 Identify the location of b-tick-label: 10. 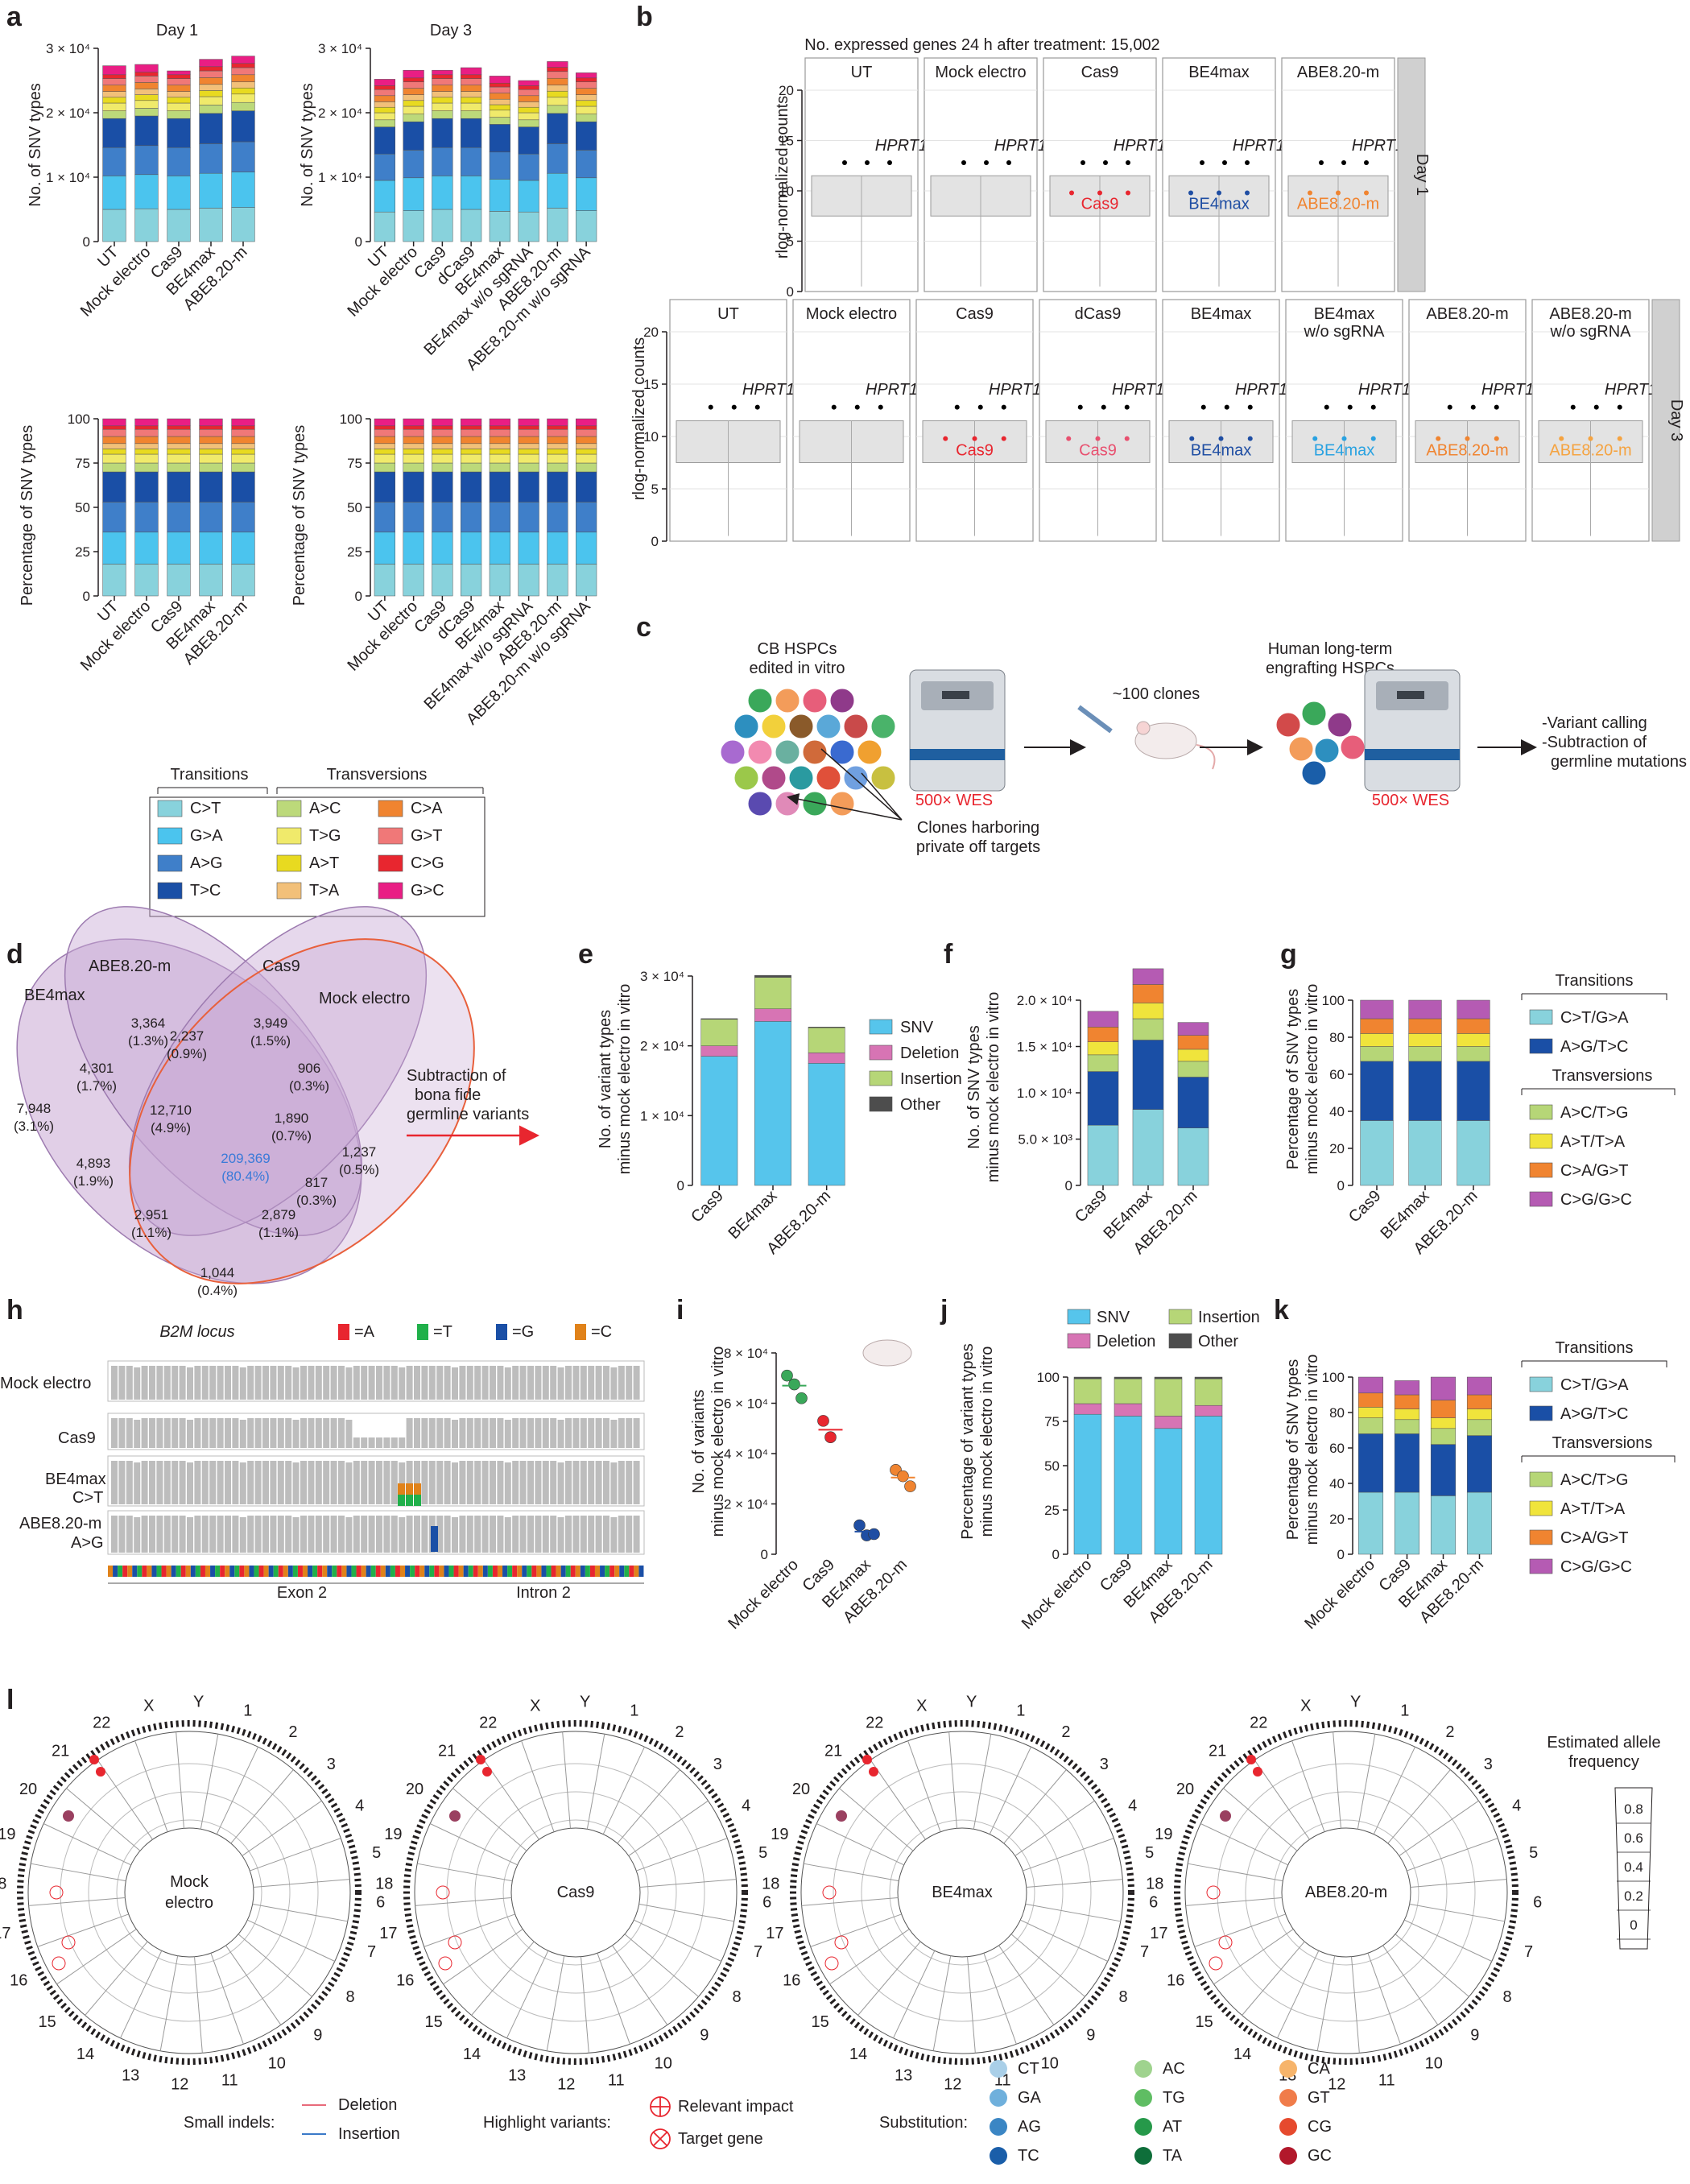
(651, 437).